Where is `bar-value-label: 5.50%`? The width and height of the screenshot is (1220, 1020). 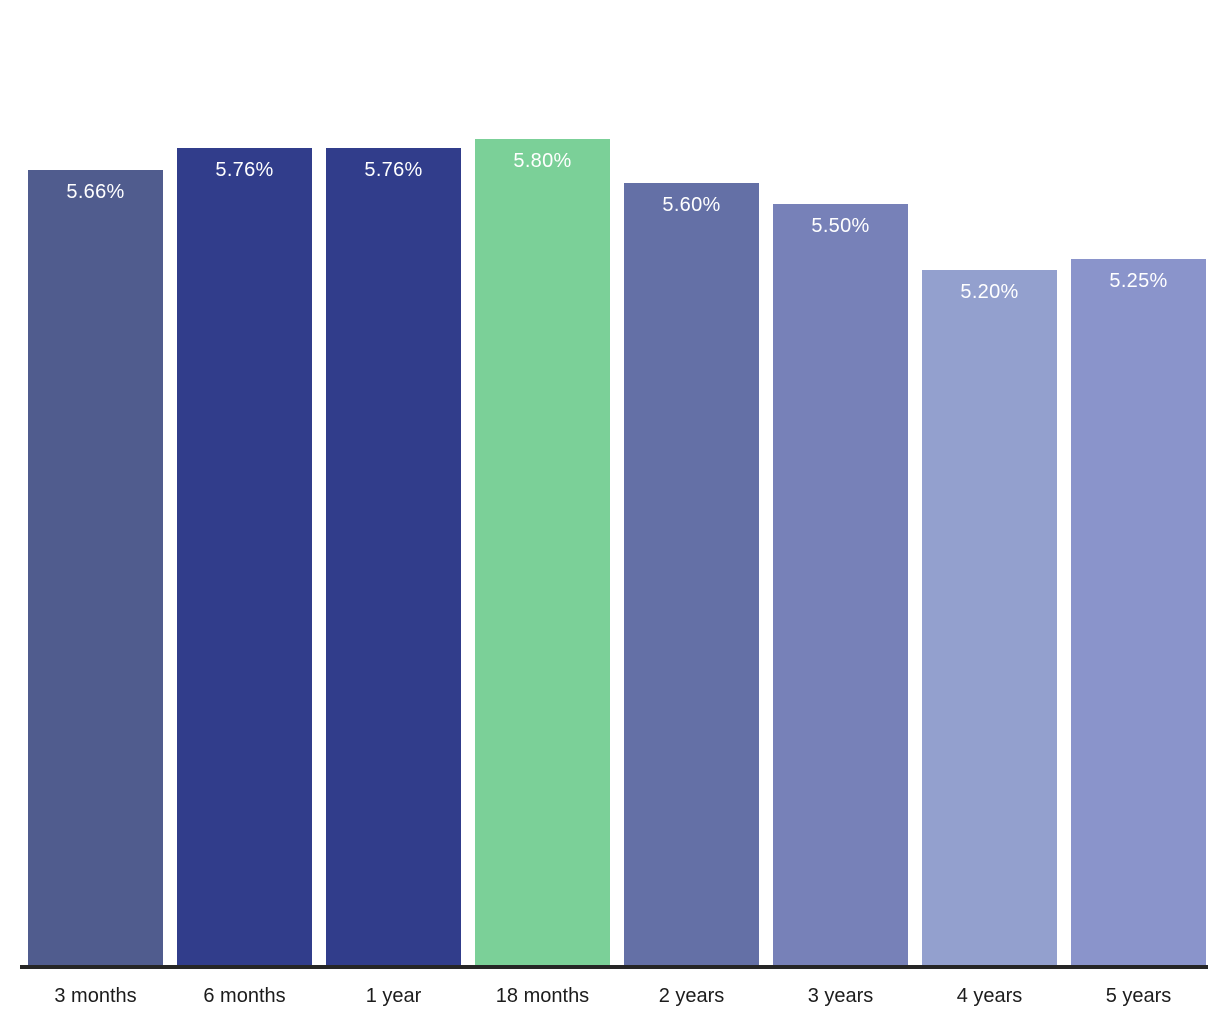 bar-value-label: 5.50% is located at coordinates (840, 226).